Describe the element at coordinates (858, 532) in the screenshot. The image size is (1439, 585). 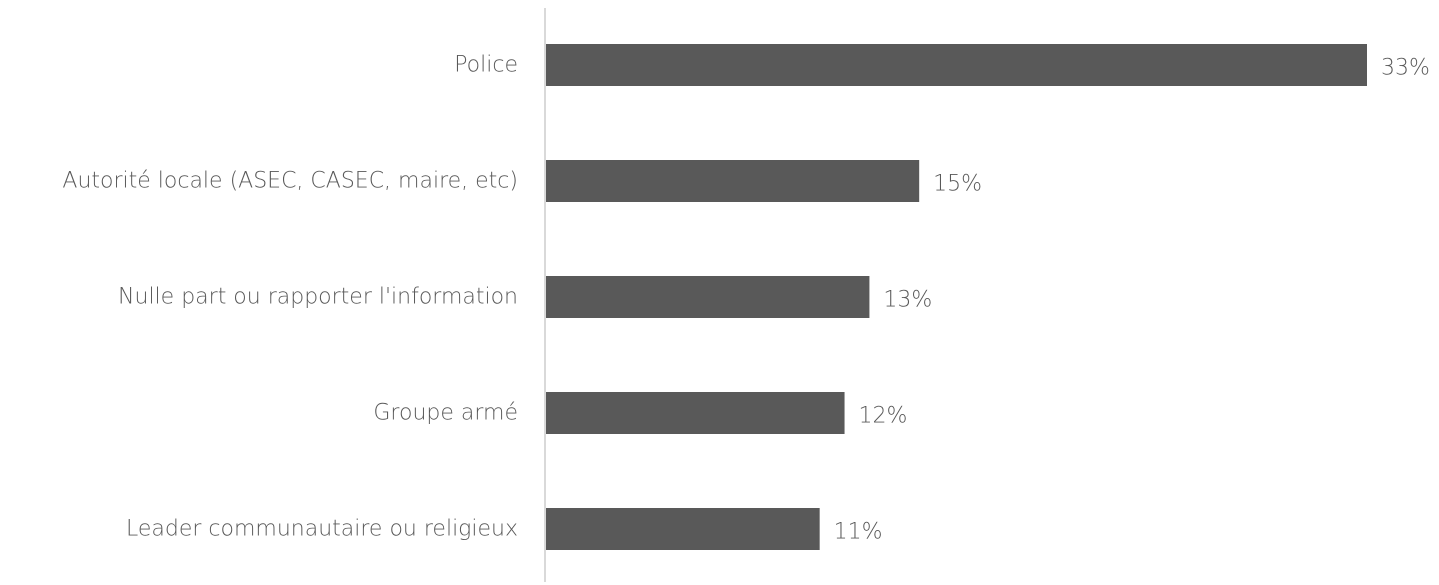
I see `value-label: 11%` at that location.